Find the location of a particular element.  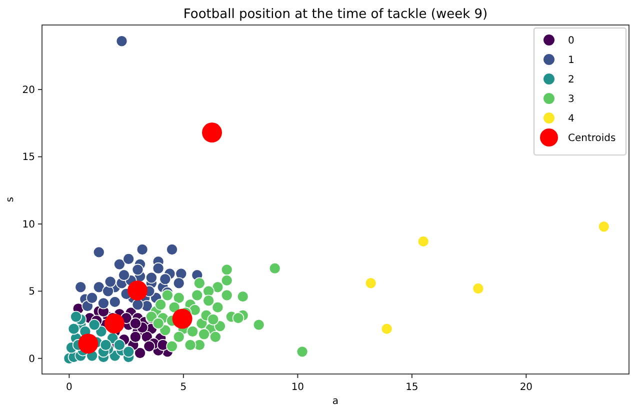

legend-label: 2 is located at coordinates (571, 80).